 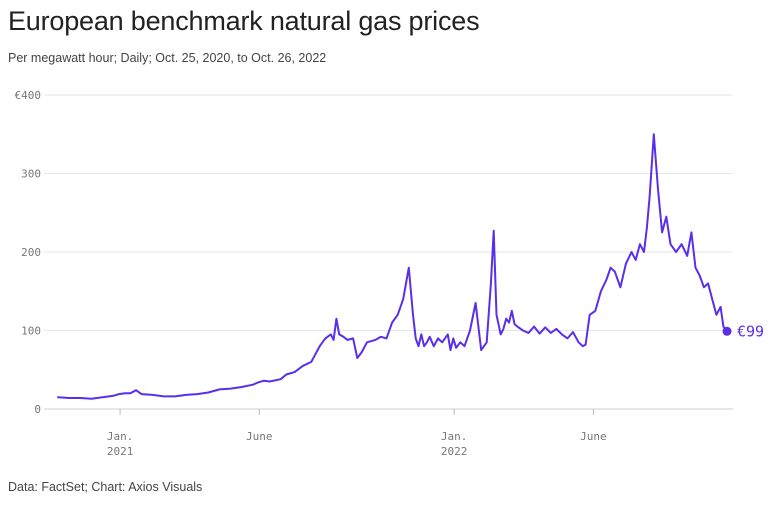 I want to click on y-axis-ticks: €400 300 200 100 0, so click(x=28, y=252).